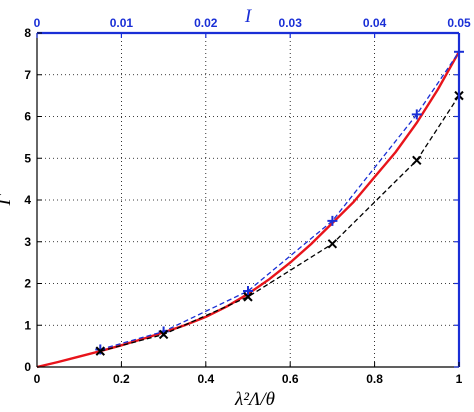  What do you see at coordinates (122, 23) in the screenshot?
I see `top-tick-label: 0.01` at bounding box center [122, 23].